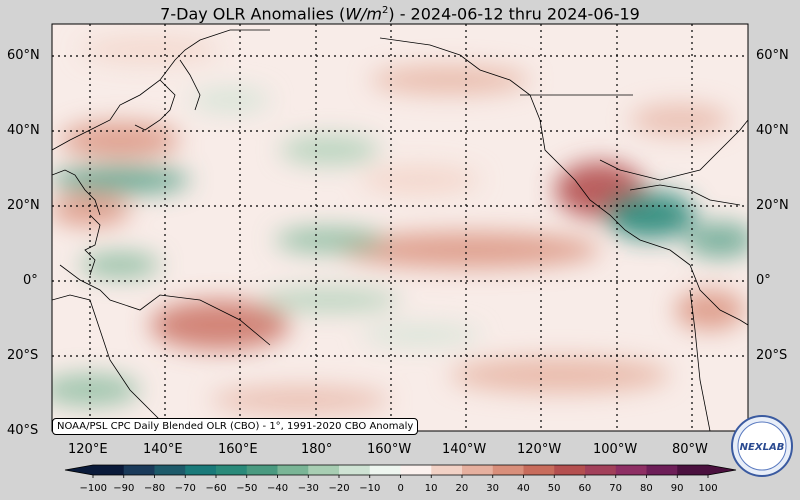 The image size is (800, 500). Describe the element at coordinates (464, 449) in the screenshot. I see `lon-label: 140°W` at that location.